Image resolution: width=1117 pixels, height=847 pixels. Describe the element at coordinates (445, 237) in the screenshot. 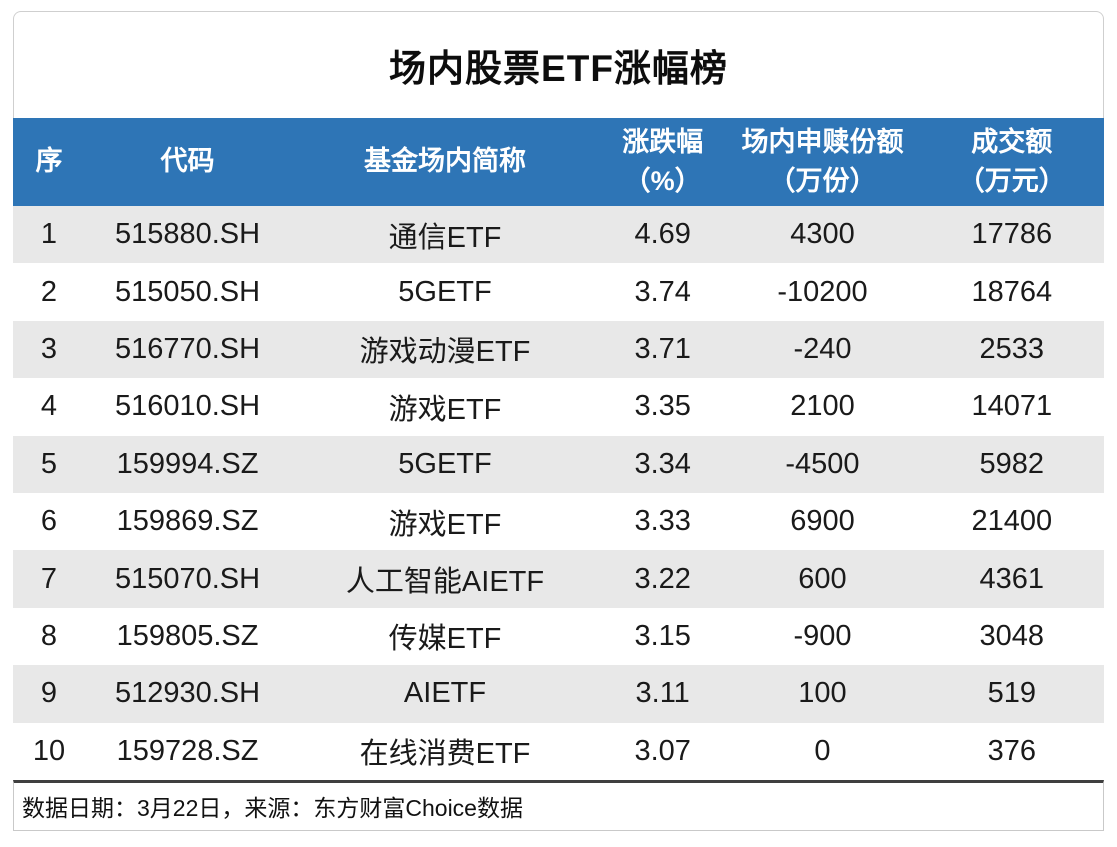

I see `cell-name: 通信ETF` at that location.